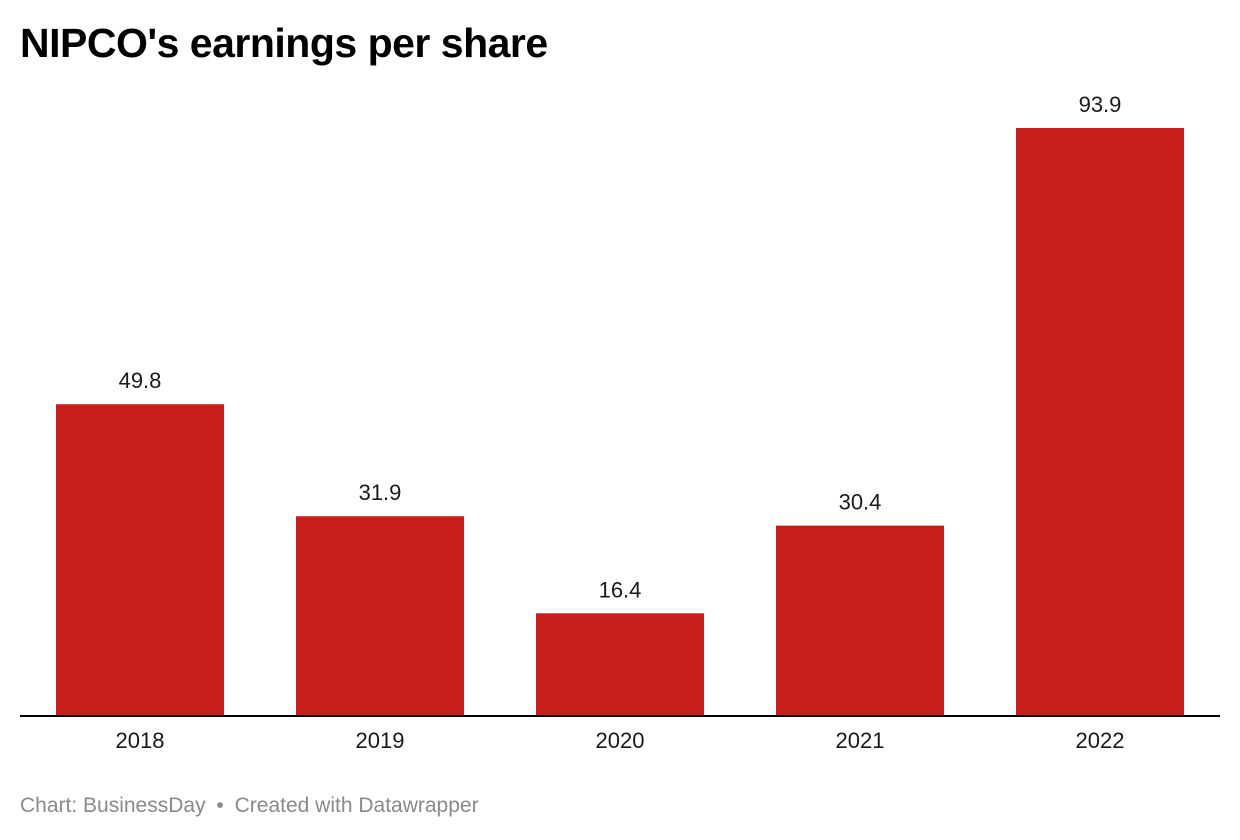 Image resolution: width=1240 pixels, height=840 pixels. Describe the element at coordinates (1100, 422) in the screenshot. I see `bar-2022` at that location.